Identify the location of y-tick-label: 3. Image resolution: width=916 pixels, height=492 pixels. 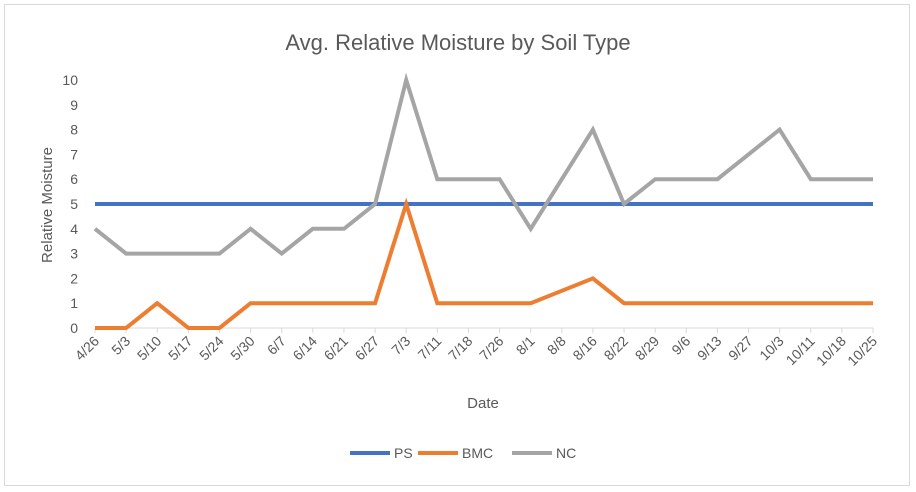
(74, 254).